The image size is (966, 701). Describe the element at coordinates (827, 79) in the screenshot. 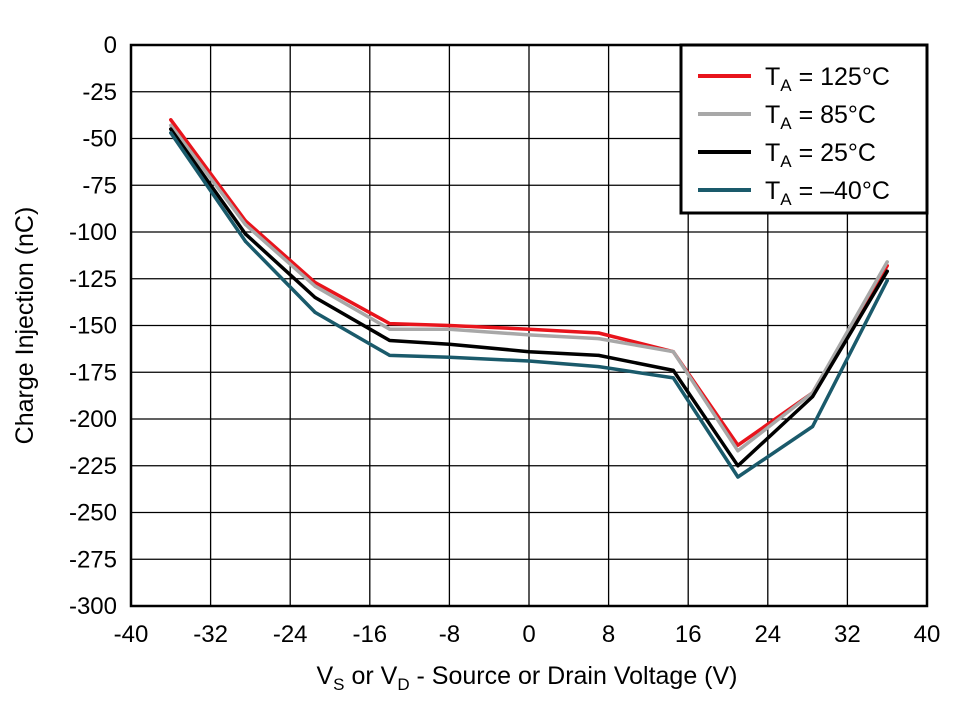

I see `legend-label: TA = 125°C` at that location.